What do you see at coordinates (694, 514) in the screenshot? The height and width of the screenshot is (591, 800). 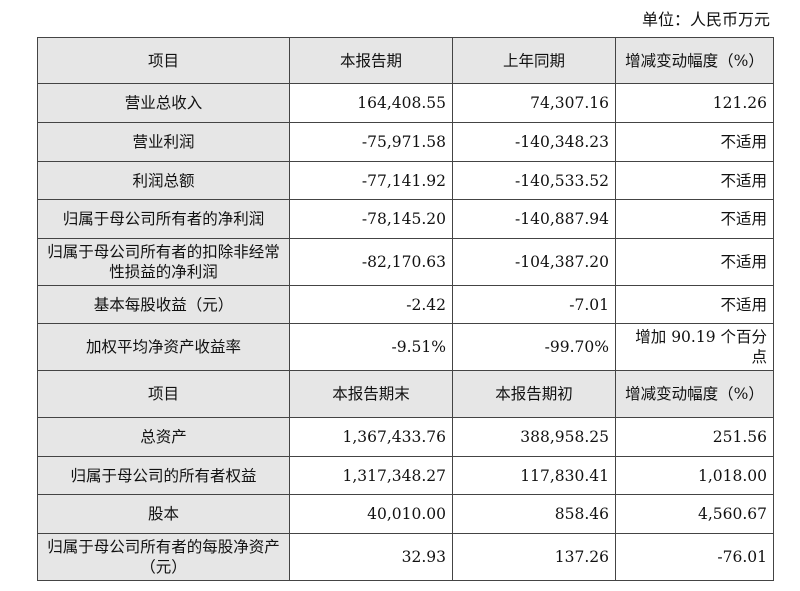 I see `cell-change: 4,560.67` at bounding box center [694, 514].